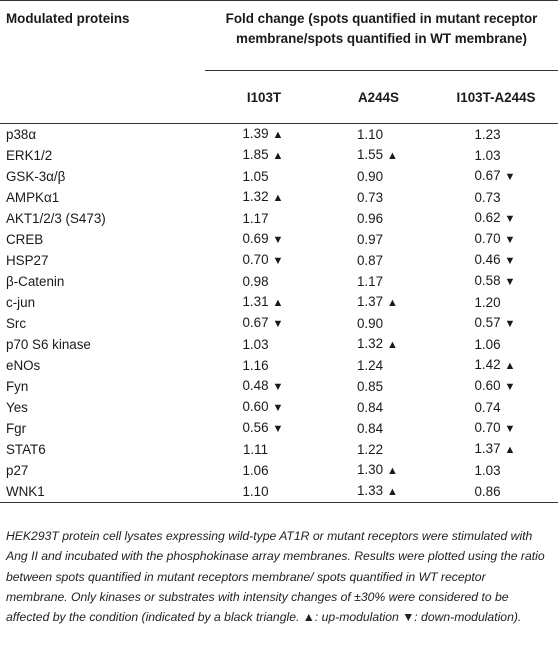 This screenshot has width=558, height=649. What do you see at coordinates (17, 386) in the screenshot?
I see `protein-name: Fyn` at bounding box center [17, 386].